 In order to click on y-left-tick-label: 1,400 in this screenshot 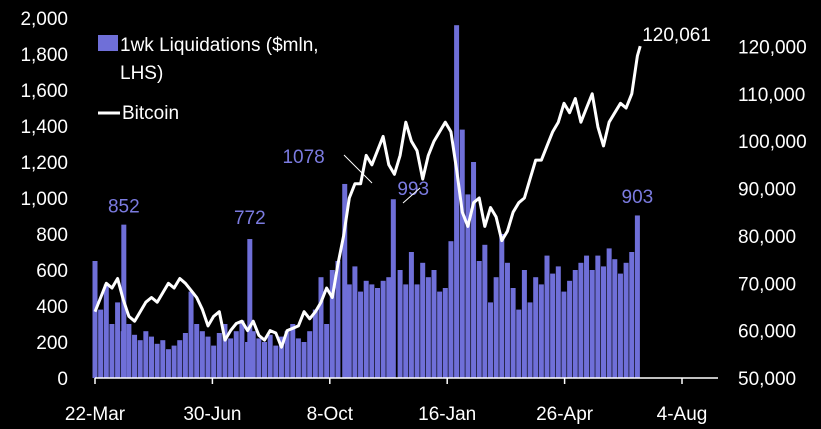, I will do `click(44, 127)`.